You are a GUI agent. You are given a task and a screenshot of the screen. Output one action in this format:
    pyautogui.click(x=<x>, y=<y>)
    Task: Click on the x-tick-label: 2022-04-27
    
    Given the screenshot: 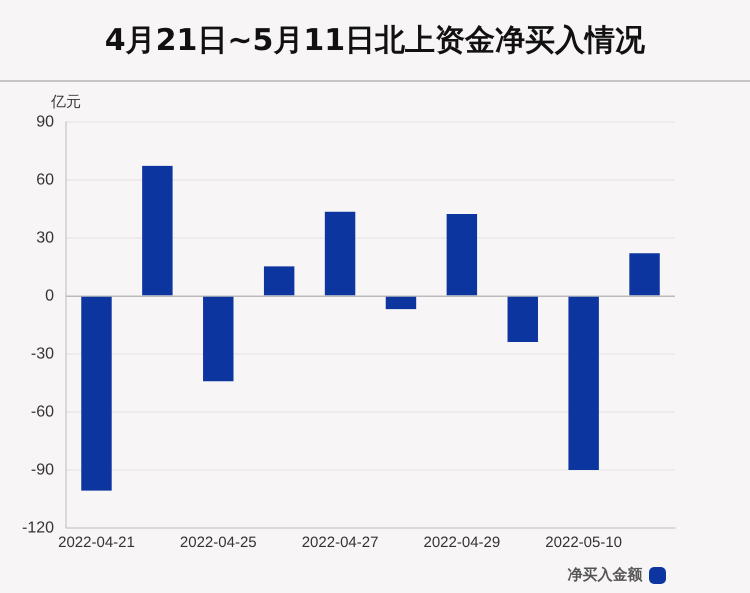 What is the action you would take?
    pyautogui.click(x=340, y=543)
    